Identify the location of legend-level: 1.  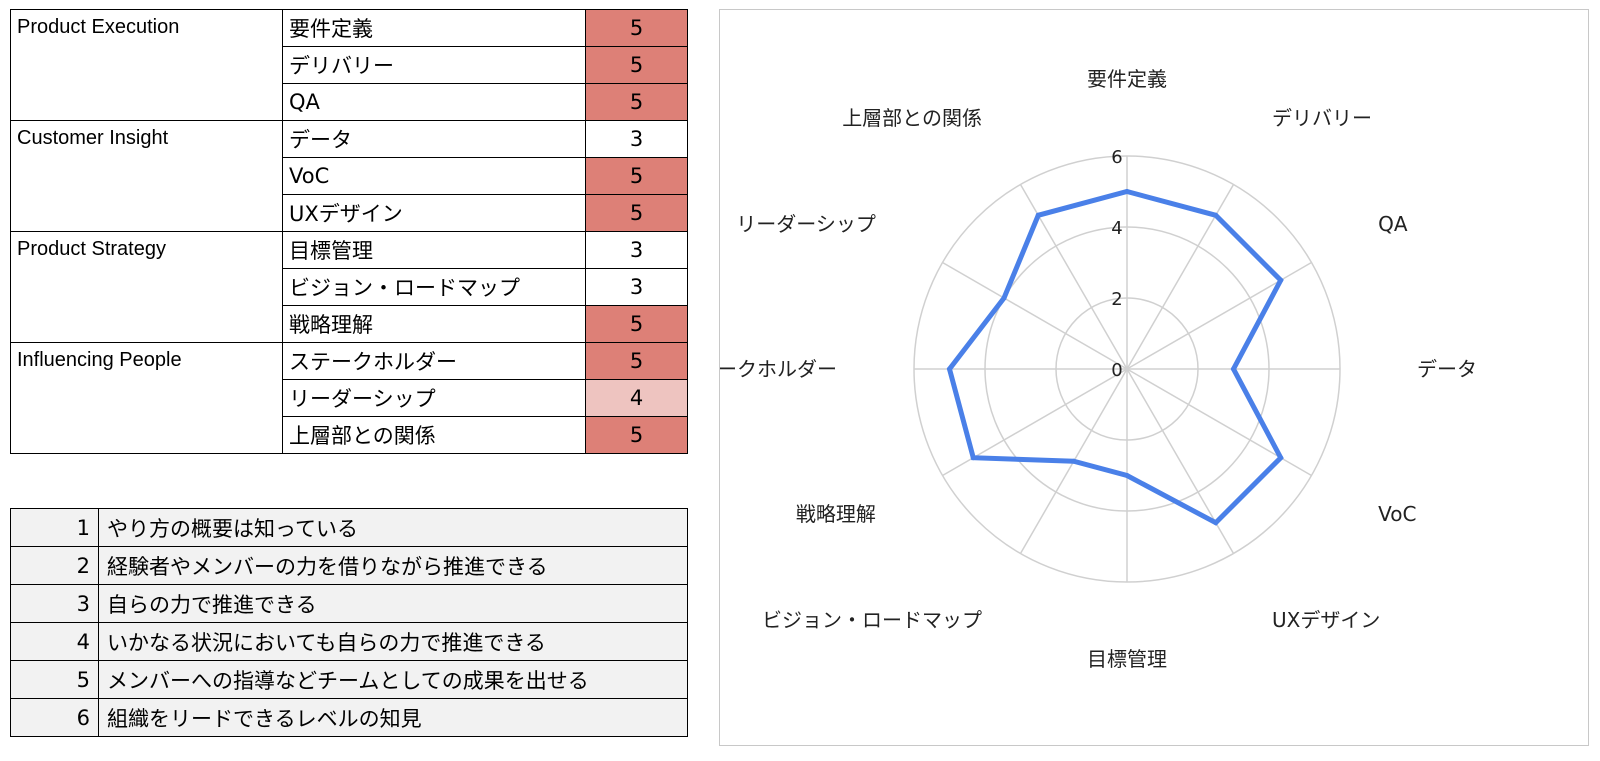
(54, 527).